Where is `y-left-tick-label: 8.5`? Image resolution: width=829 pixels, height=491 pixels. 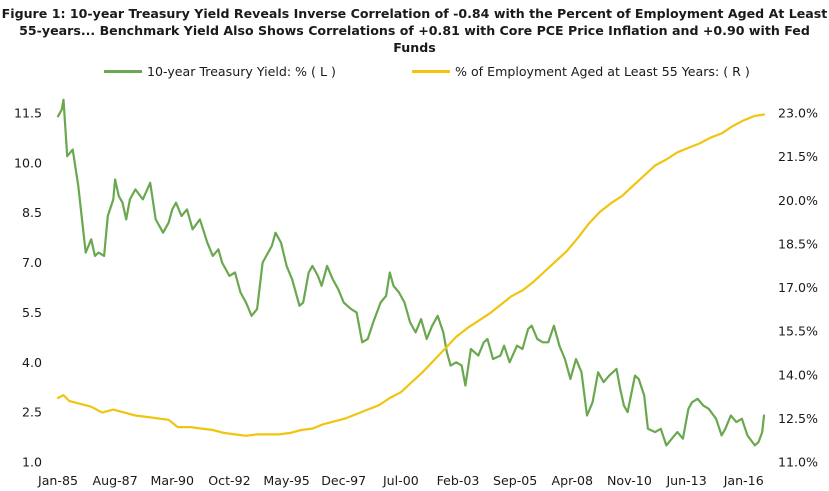
y-left-tick-label: 8.5 is located at coordinates (32, 212).